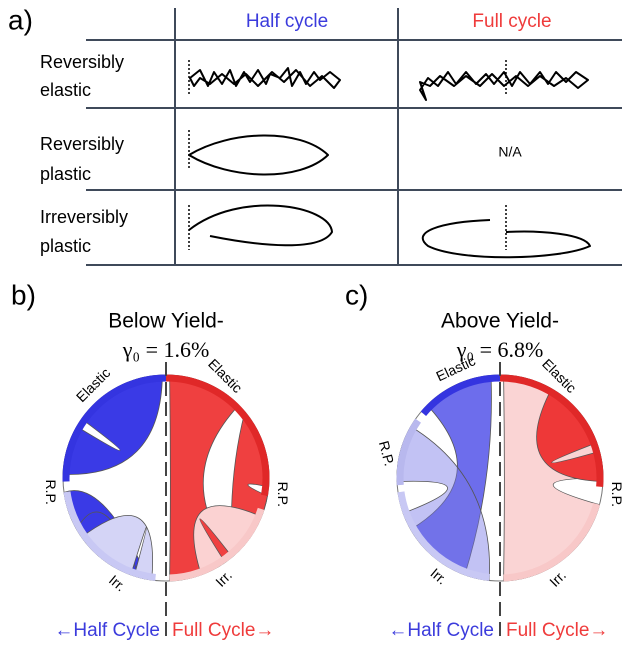  What do you see at coordinates (500, 321) in the screenshot?
I see `panel-title: Above Yield-` at bounding box center [500, 321].